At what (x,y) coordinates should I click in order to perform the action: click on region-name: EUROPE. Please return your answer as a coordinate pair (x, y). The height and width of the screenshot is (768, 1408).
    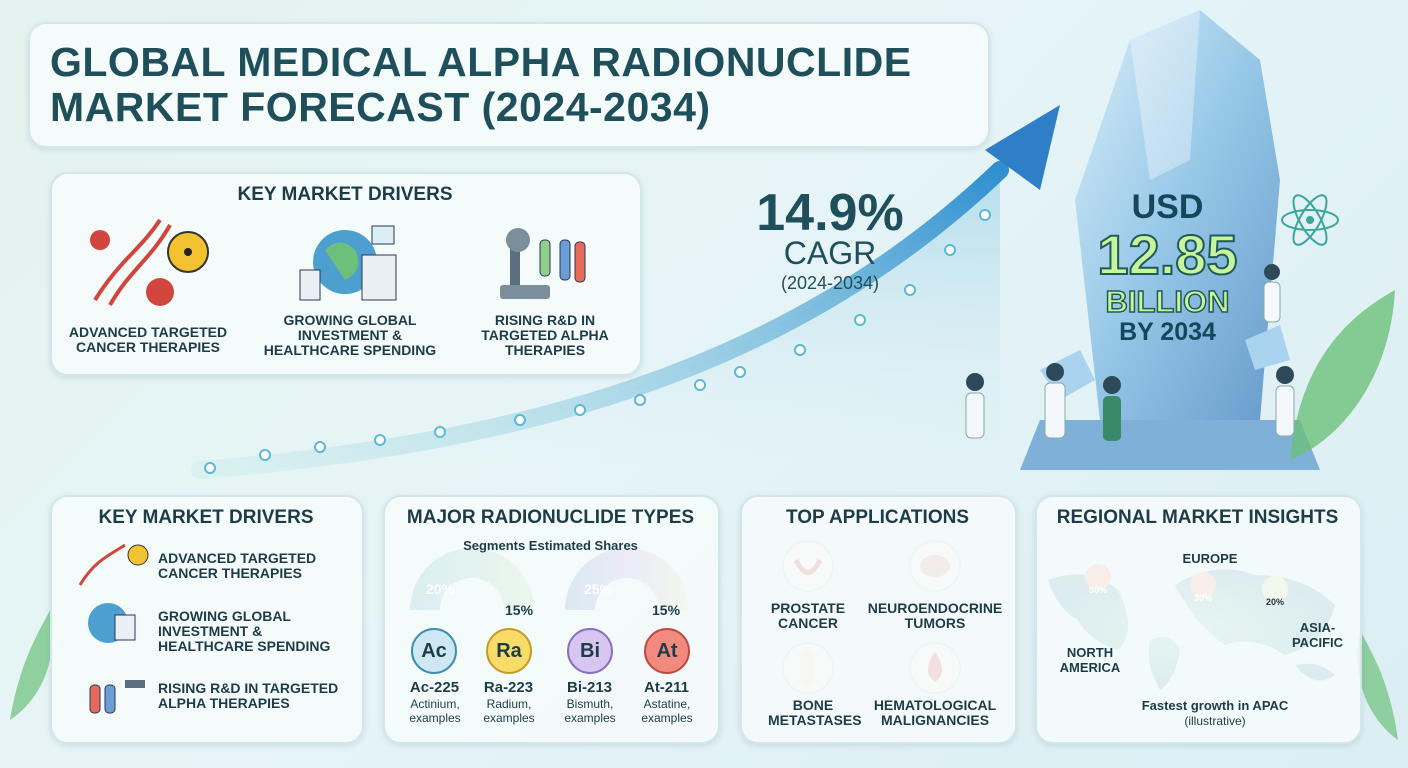
    Looking at the image, I should click on (1210, 558).